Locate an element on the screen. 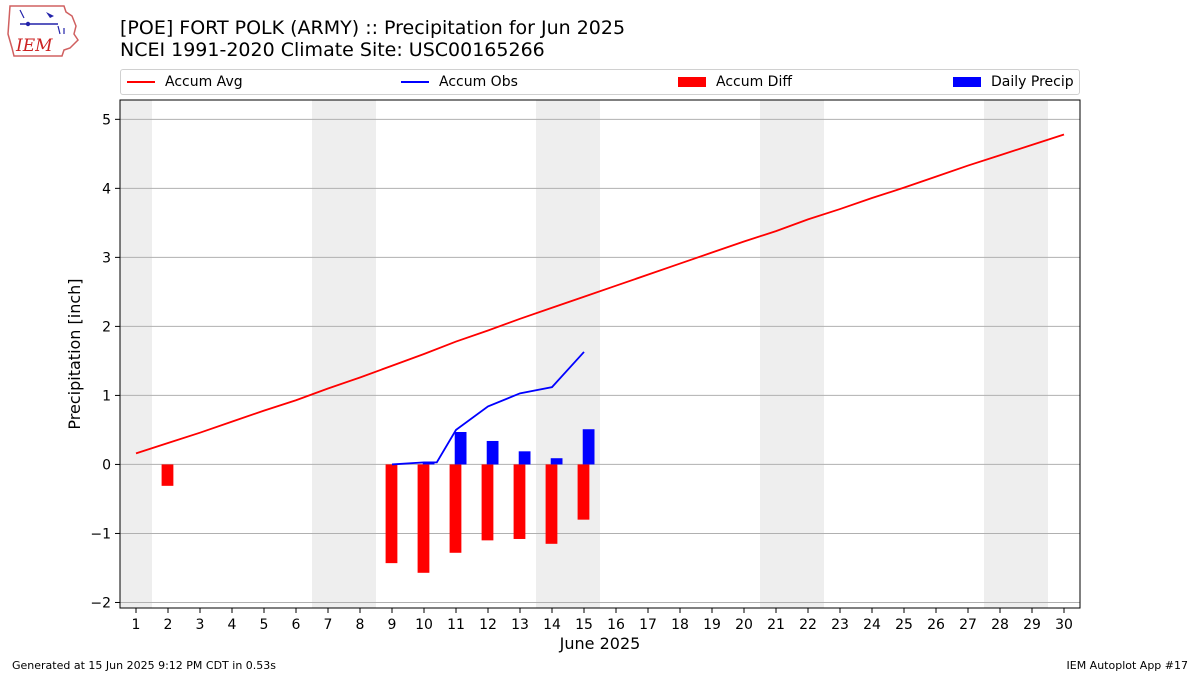 The width and height of the screenshot is (1200, 675). x-tick-label: 23 is located at coordinates (840, 625).